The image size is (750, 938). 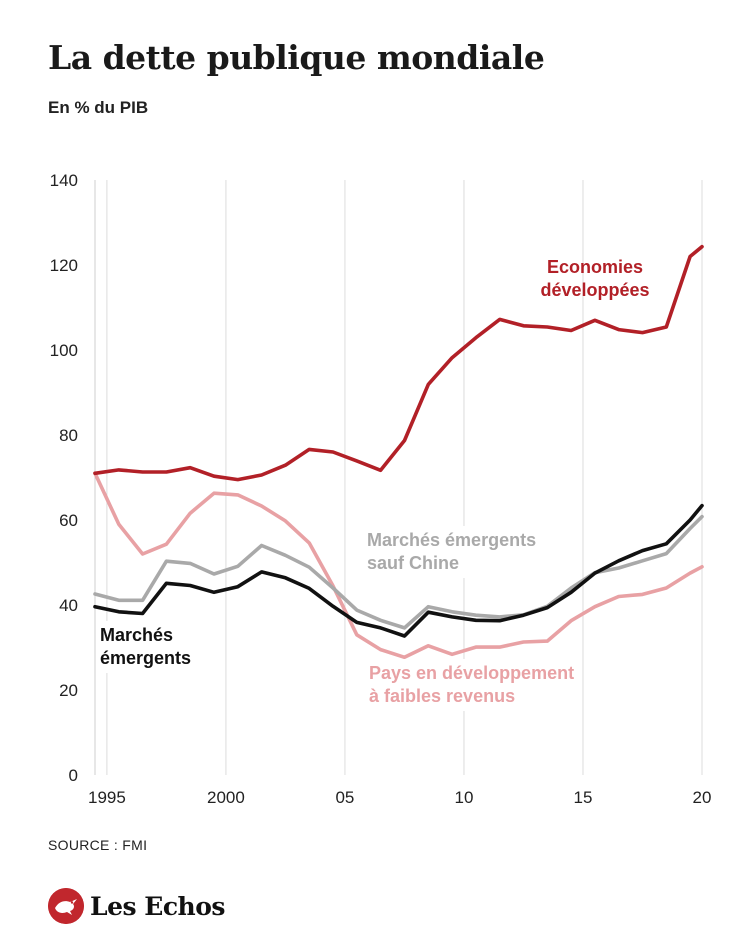 What do you see at coordinates (594, 290) in the screenshot?
I see `series-label-developed: développées` at bounding box center [594, 290].